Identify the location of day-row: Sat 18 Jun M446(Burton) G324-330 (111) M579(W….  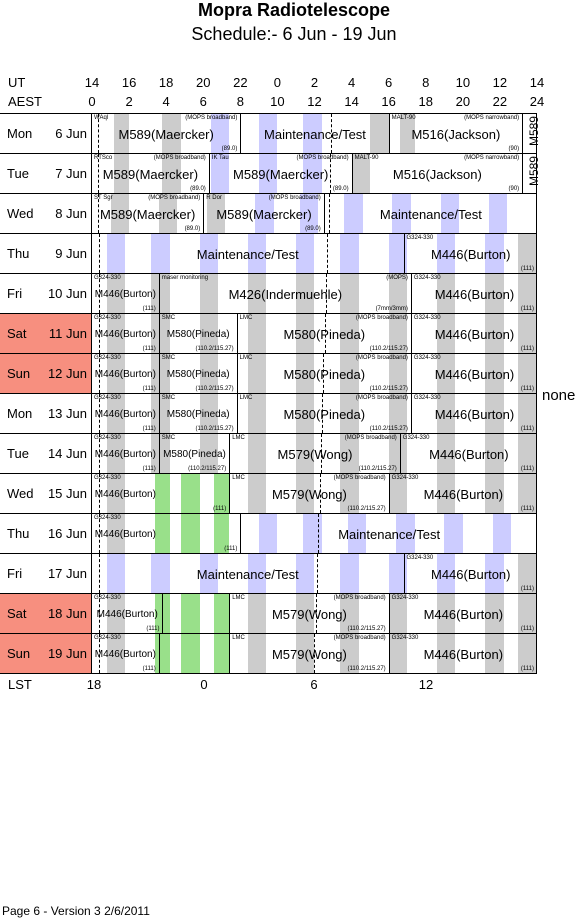
(268, 613).